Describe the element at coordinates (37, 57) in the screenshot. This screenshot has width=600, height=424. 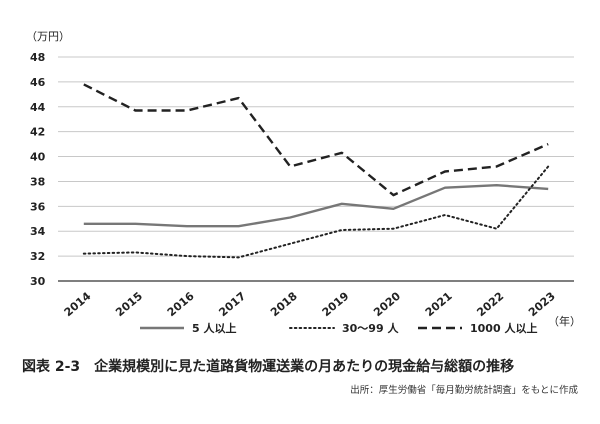
I see `y-tick-label: 48` at that location.